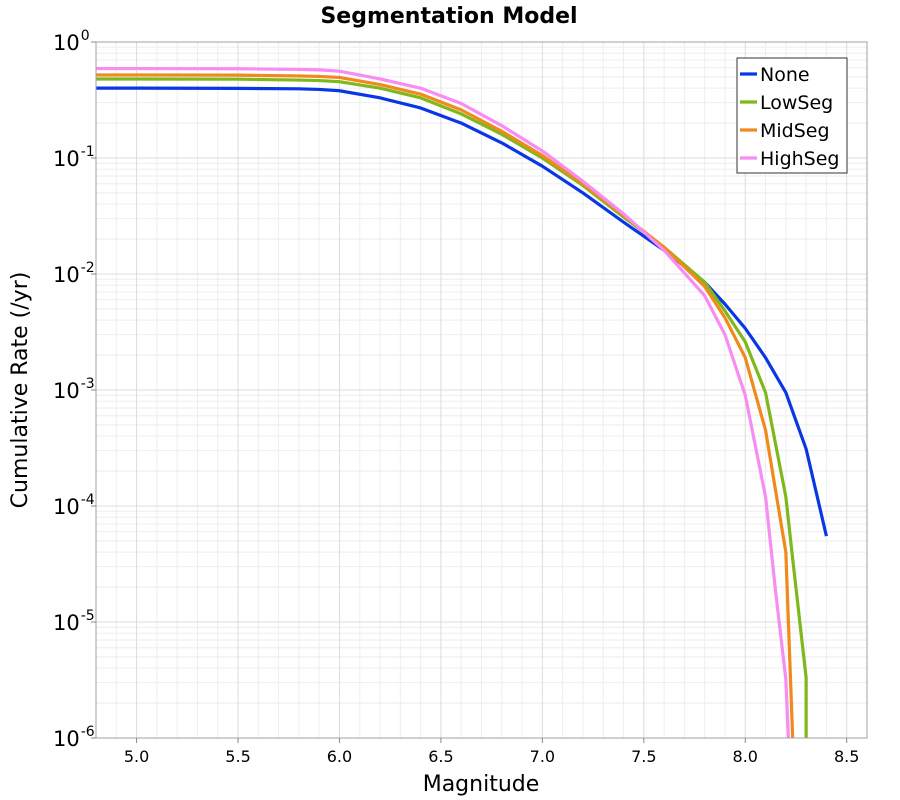 This screenshot has width=900, height=800. What do you see at coordinates (785, 75) in the screenshot?
I see `legend-label-none: None` at bounding box center [785, 75].